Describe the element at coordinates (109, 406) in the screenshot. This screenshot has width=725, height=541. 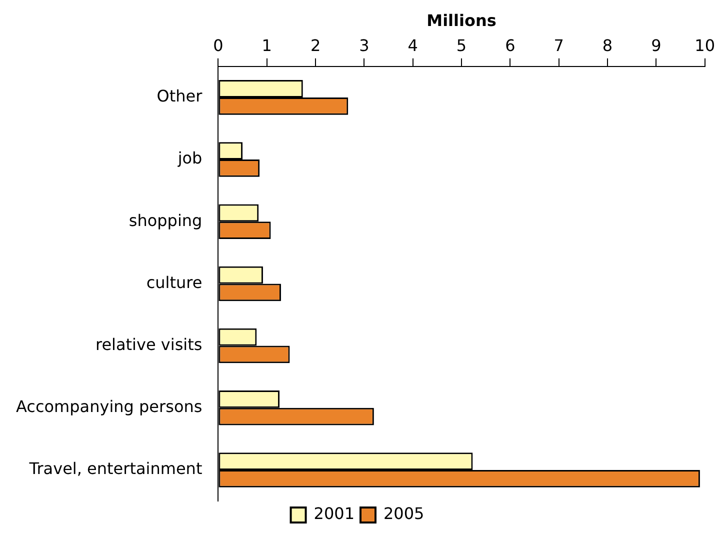
I see `y-tick-label: Accompanying persons` at that location.